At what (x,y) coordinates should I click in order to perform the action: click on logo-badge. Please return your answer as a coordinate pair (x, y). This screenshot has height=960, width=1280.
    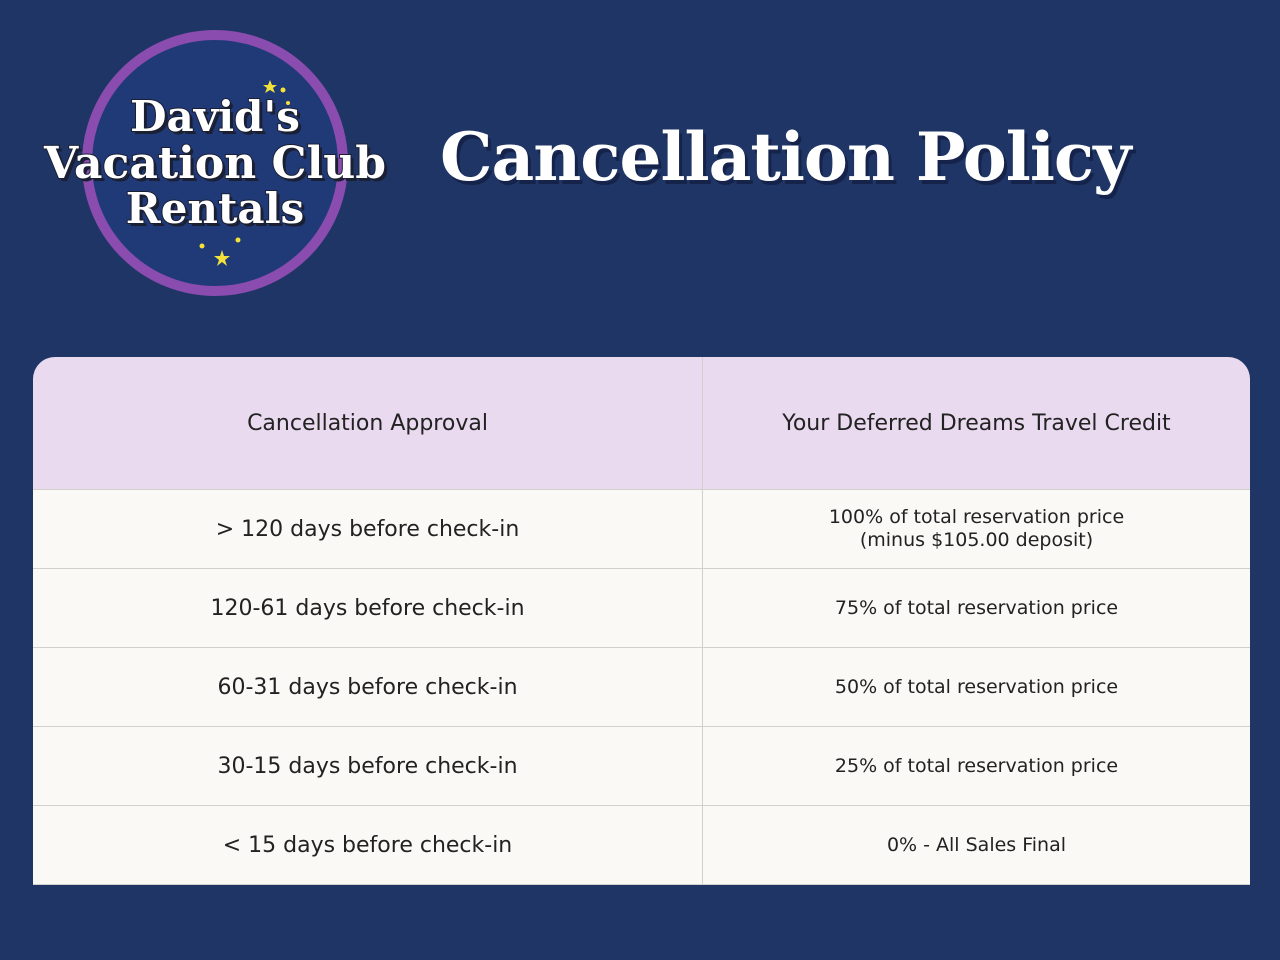
    Looking at the image, I should click on (215, 163).